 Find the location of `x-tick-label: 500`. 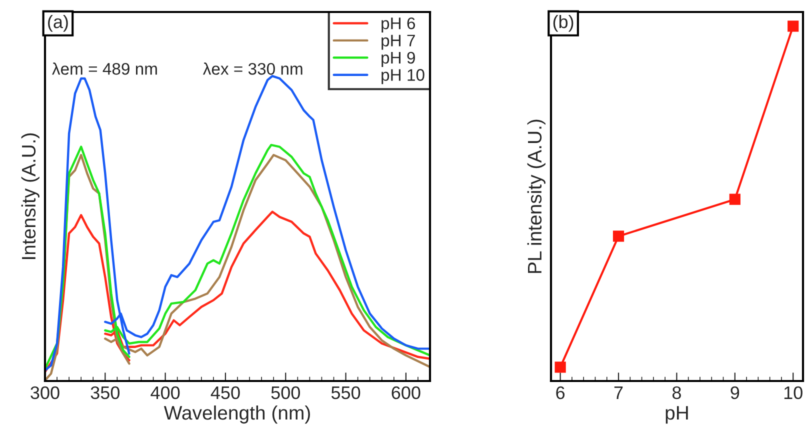

x-tick-label: 500 is located at coordinates (285, 393).